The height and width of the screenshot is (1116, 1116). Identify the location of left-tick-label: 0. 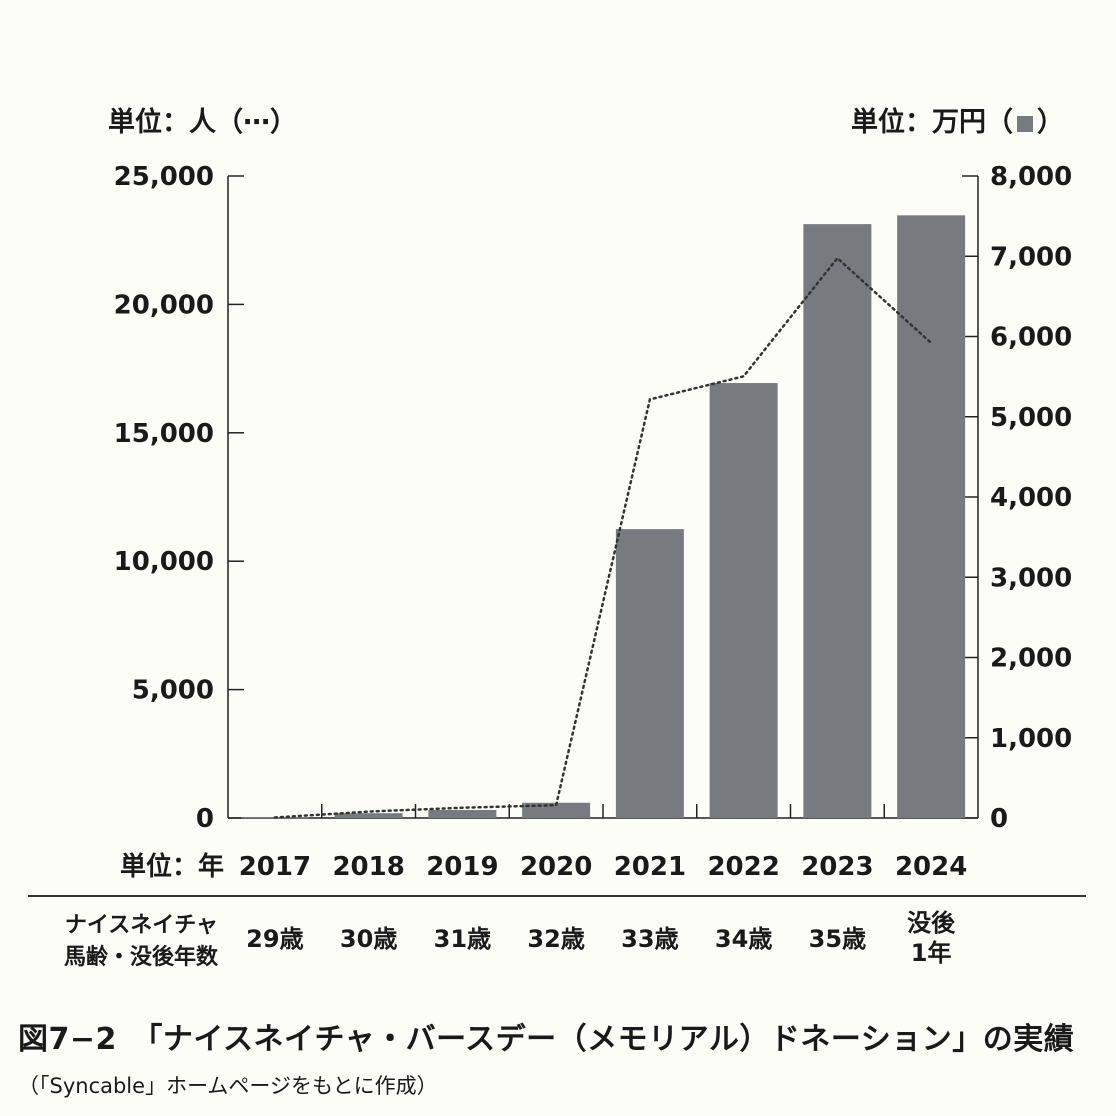
(205, 819).